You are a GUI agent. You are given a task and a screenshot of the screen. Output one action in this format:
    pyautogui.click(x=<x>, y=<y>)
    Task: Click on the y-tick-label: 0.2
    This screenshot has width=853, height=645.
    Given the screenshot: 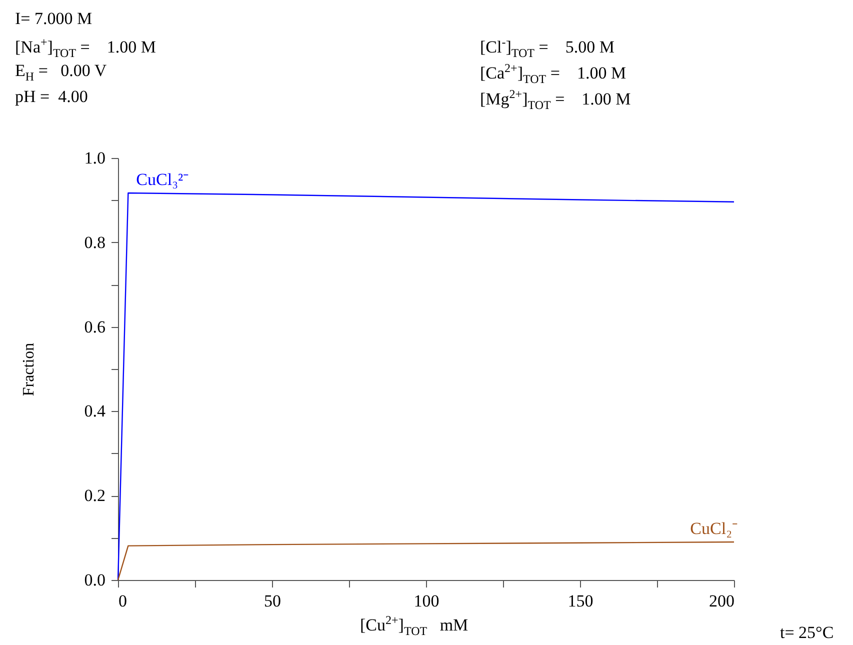 What is the action you would take?
    pyautogui.click(x=95, y=496)
    